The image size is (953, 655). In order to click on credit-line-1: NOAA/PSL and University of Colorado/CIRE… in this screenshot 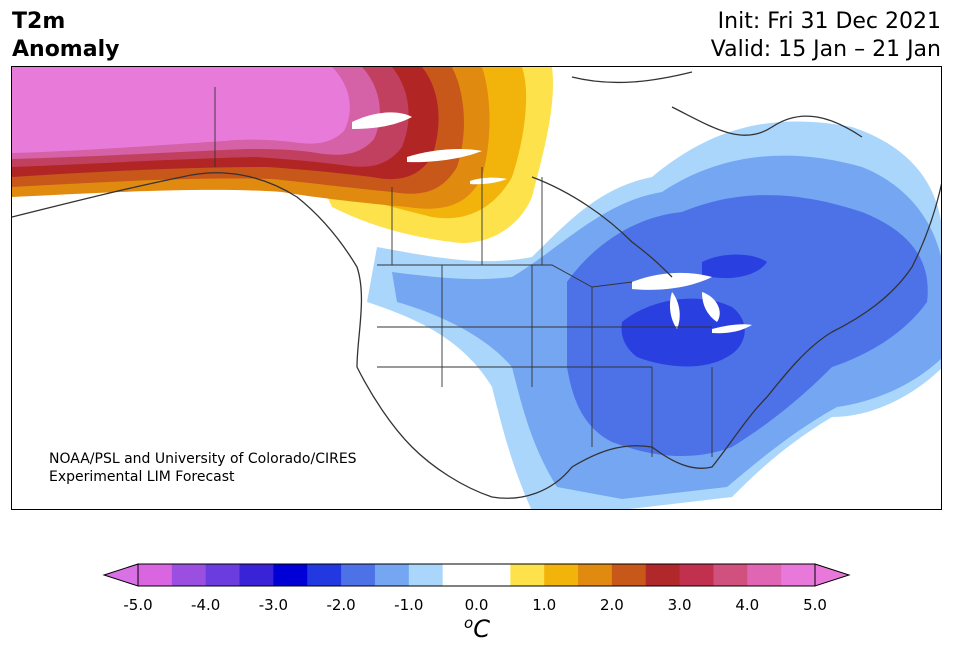, I will do `click(203, 459)`.